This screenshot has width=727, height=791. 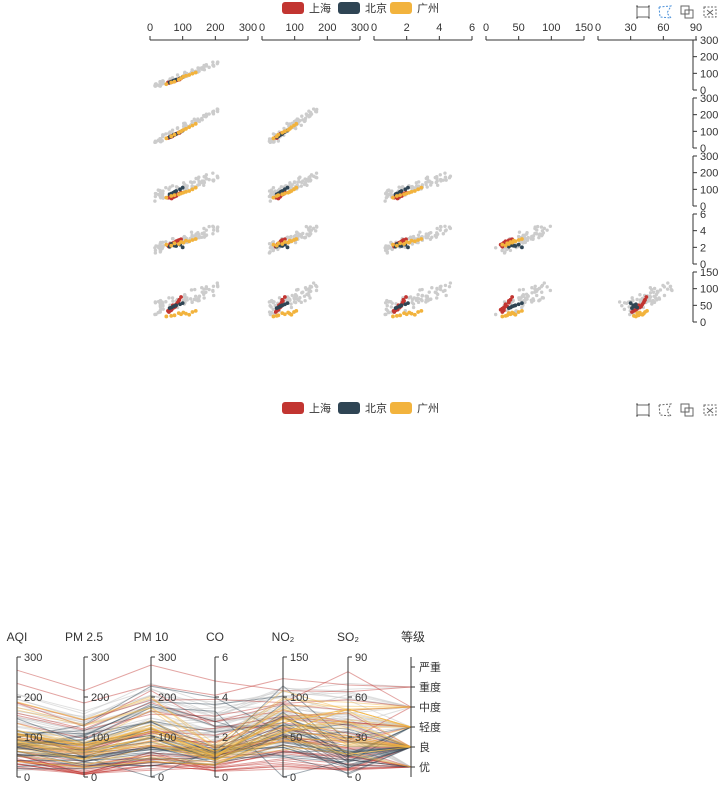 What do you see at coordinates (361, 658) in the screenshot?
I see `tick-label: 90` at bounding box center [361, 658].